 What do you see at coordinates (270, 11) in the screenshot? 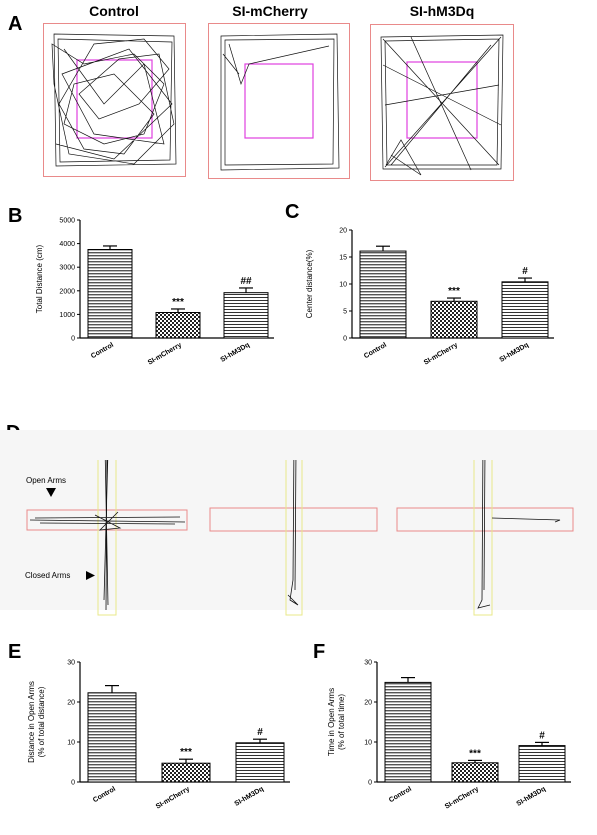
I see `open-field-title-mcherry: SI-mCherry` at bounding box center [270, 11].